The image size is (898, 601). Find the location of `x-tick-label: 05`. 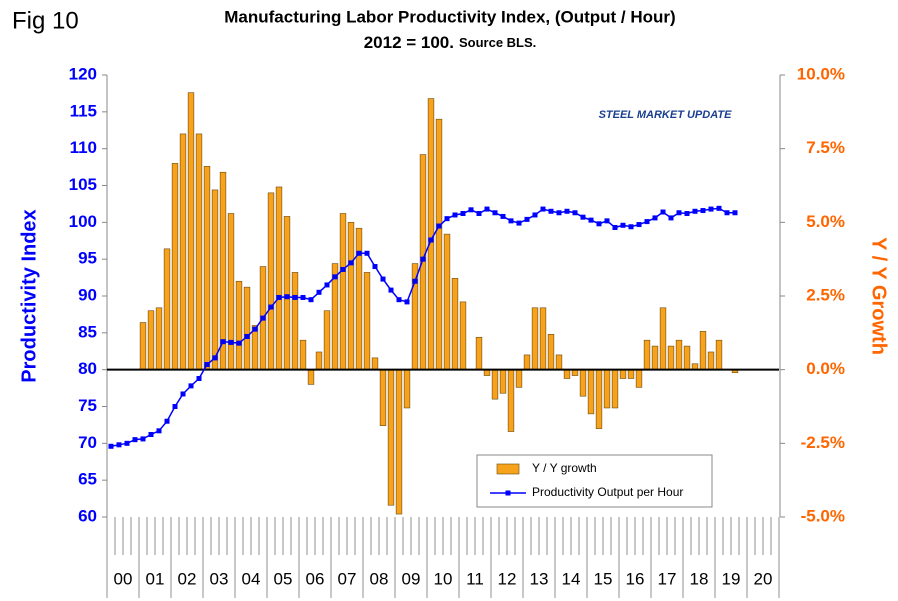

x-tick-label: 05 is located at coordinates (283, 578).